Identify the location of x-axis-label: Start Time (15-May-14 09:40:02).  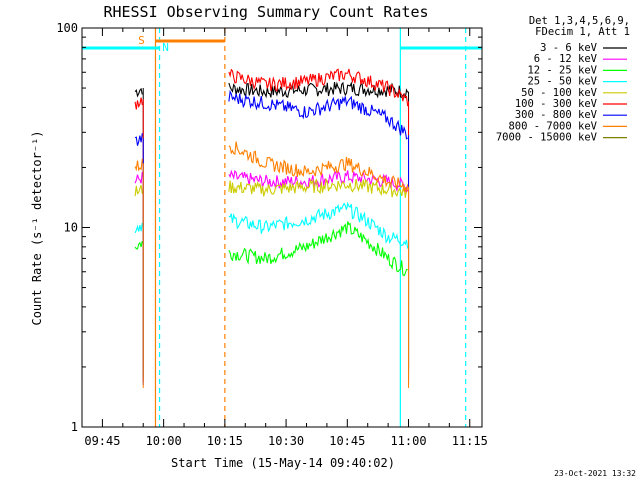
(283, 463).